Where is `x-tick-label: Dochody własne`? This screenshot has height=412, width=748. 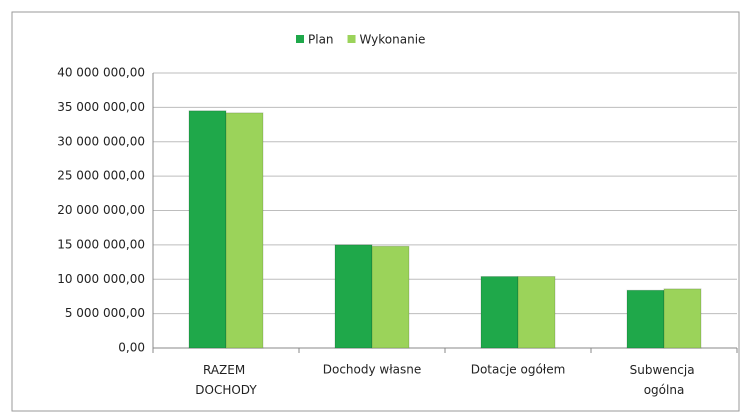
x-tick-label: Dochody własne is located at coordinates (372, 370).